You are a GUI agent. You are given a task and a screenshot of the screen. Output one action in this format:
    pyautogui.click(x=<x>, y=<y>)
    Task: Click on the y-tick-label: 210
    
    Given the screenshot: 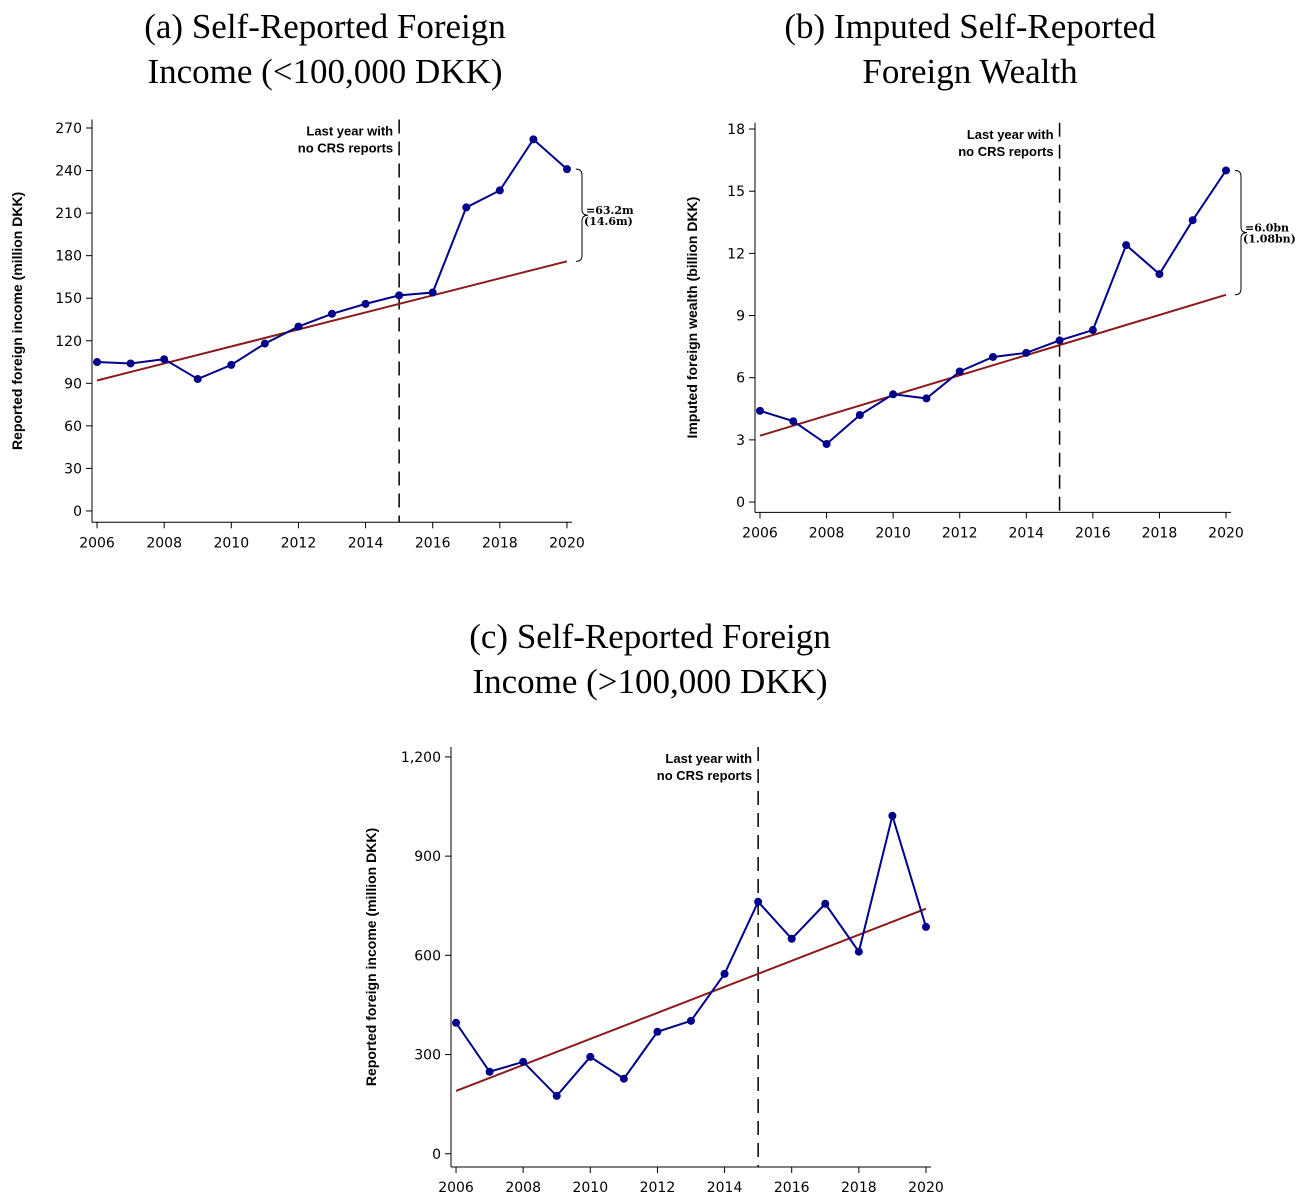 What is the action you would take?
    pyautogui.click(x=68, y=214)
    